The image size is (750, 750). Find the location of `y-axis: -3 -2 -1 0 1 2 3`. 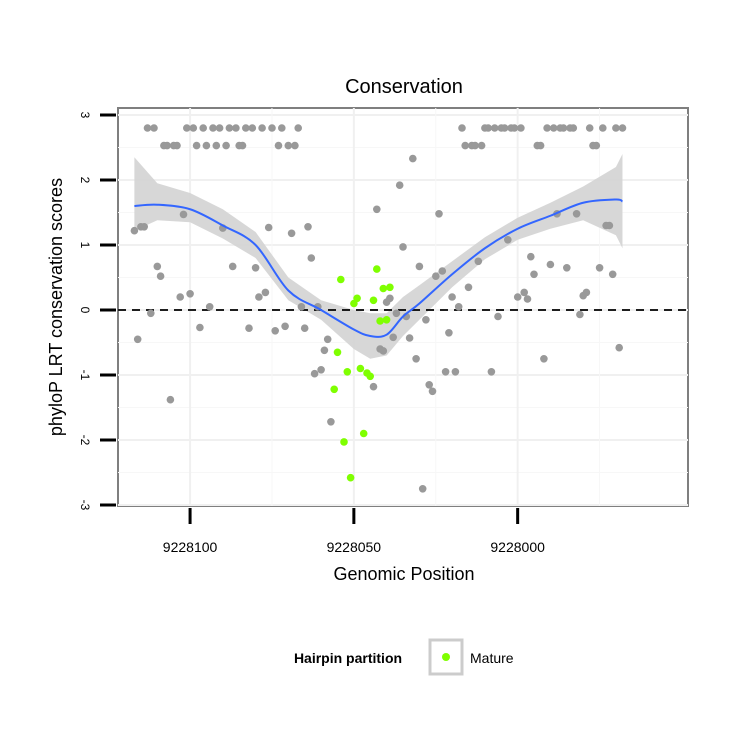

y-axis: -3 -2 -1 0 1 2 3 is located at coordinates (97, 311).